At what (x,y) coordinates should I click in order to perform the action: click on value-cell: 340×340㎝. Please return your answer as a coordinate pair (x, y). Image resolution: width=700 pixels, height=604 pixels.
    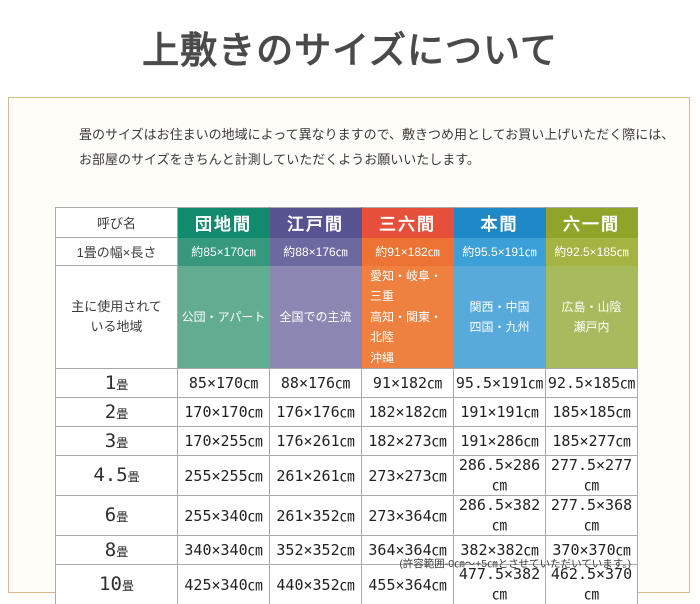
    Looking at the image, I should click on (224, 550).